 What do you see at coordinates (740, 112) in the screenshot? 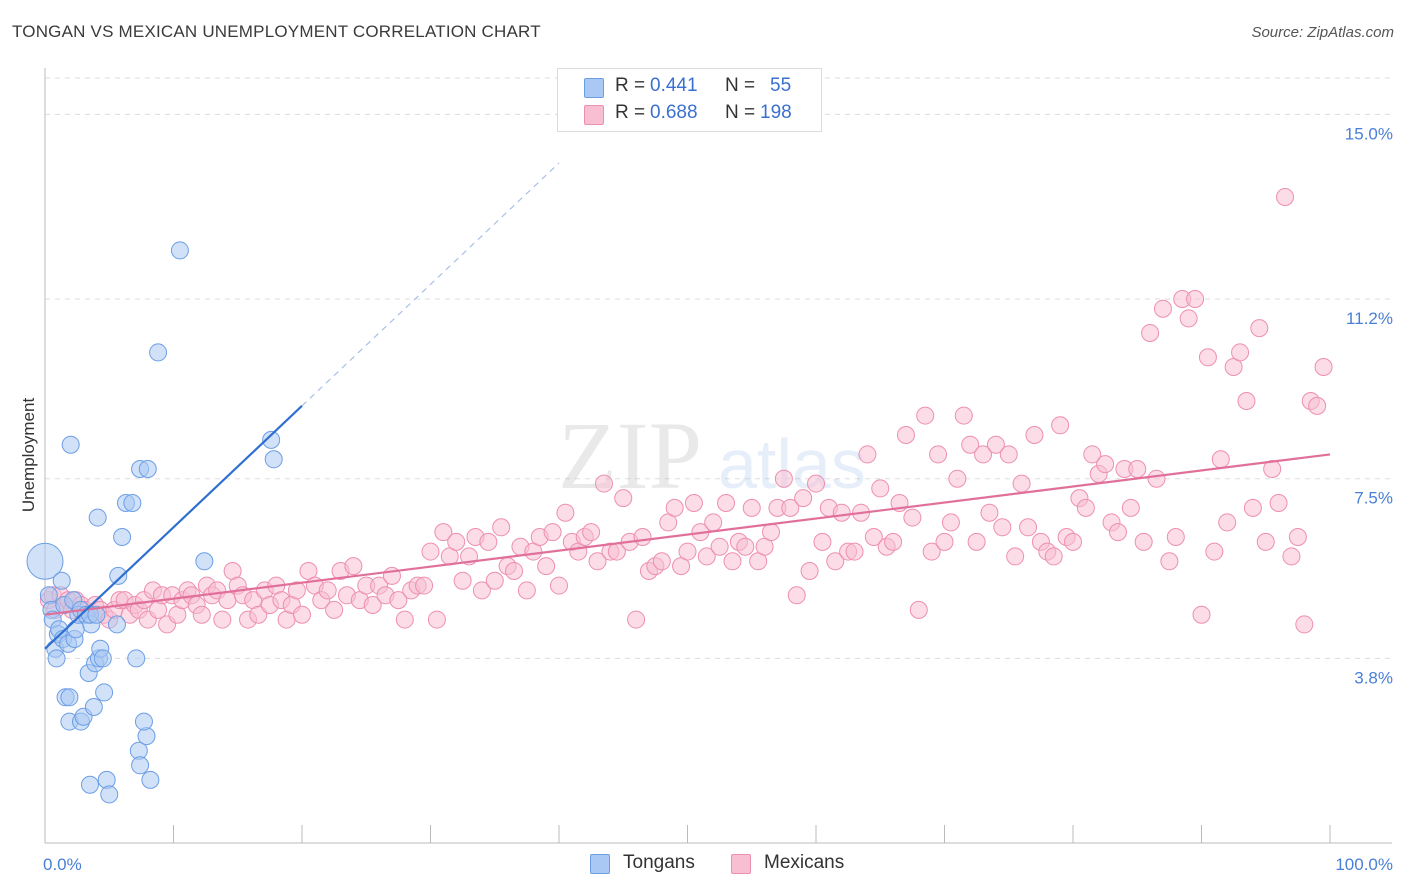
I see `legend-n-label: N =` at bounding box center [740, 112].